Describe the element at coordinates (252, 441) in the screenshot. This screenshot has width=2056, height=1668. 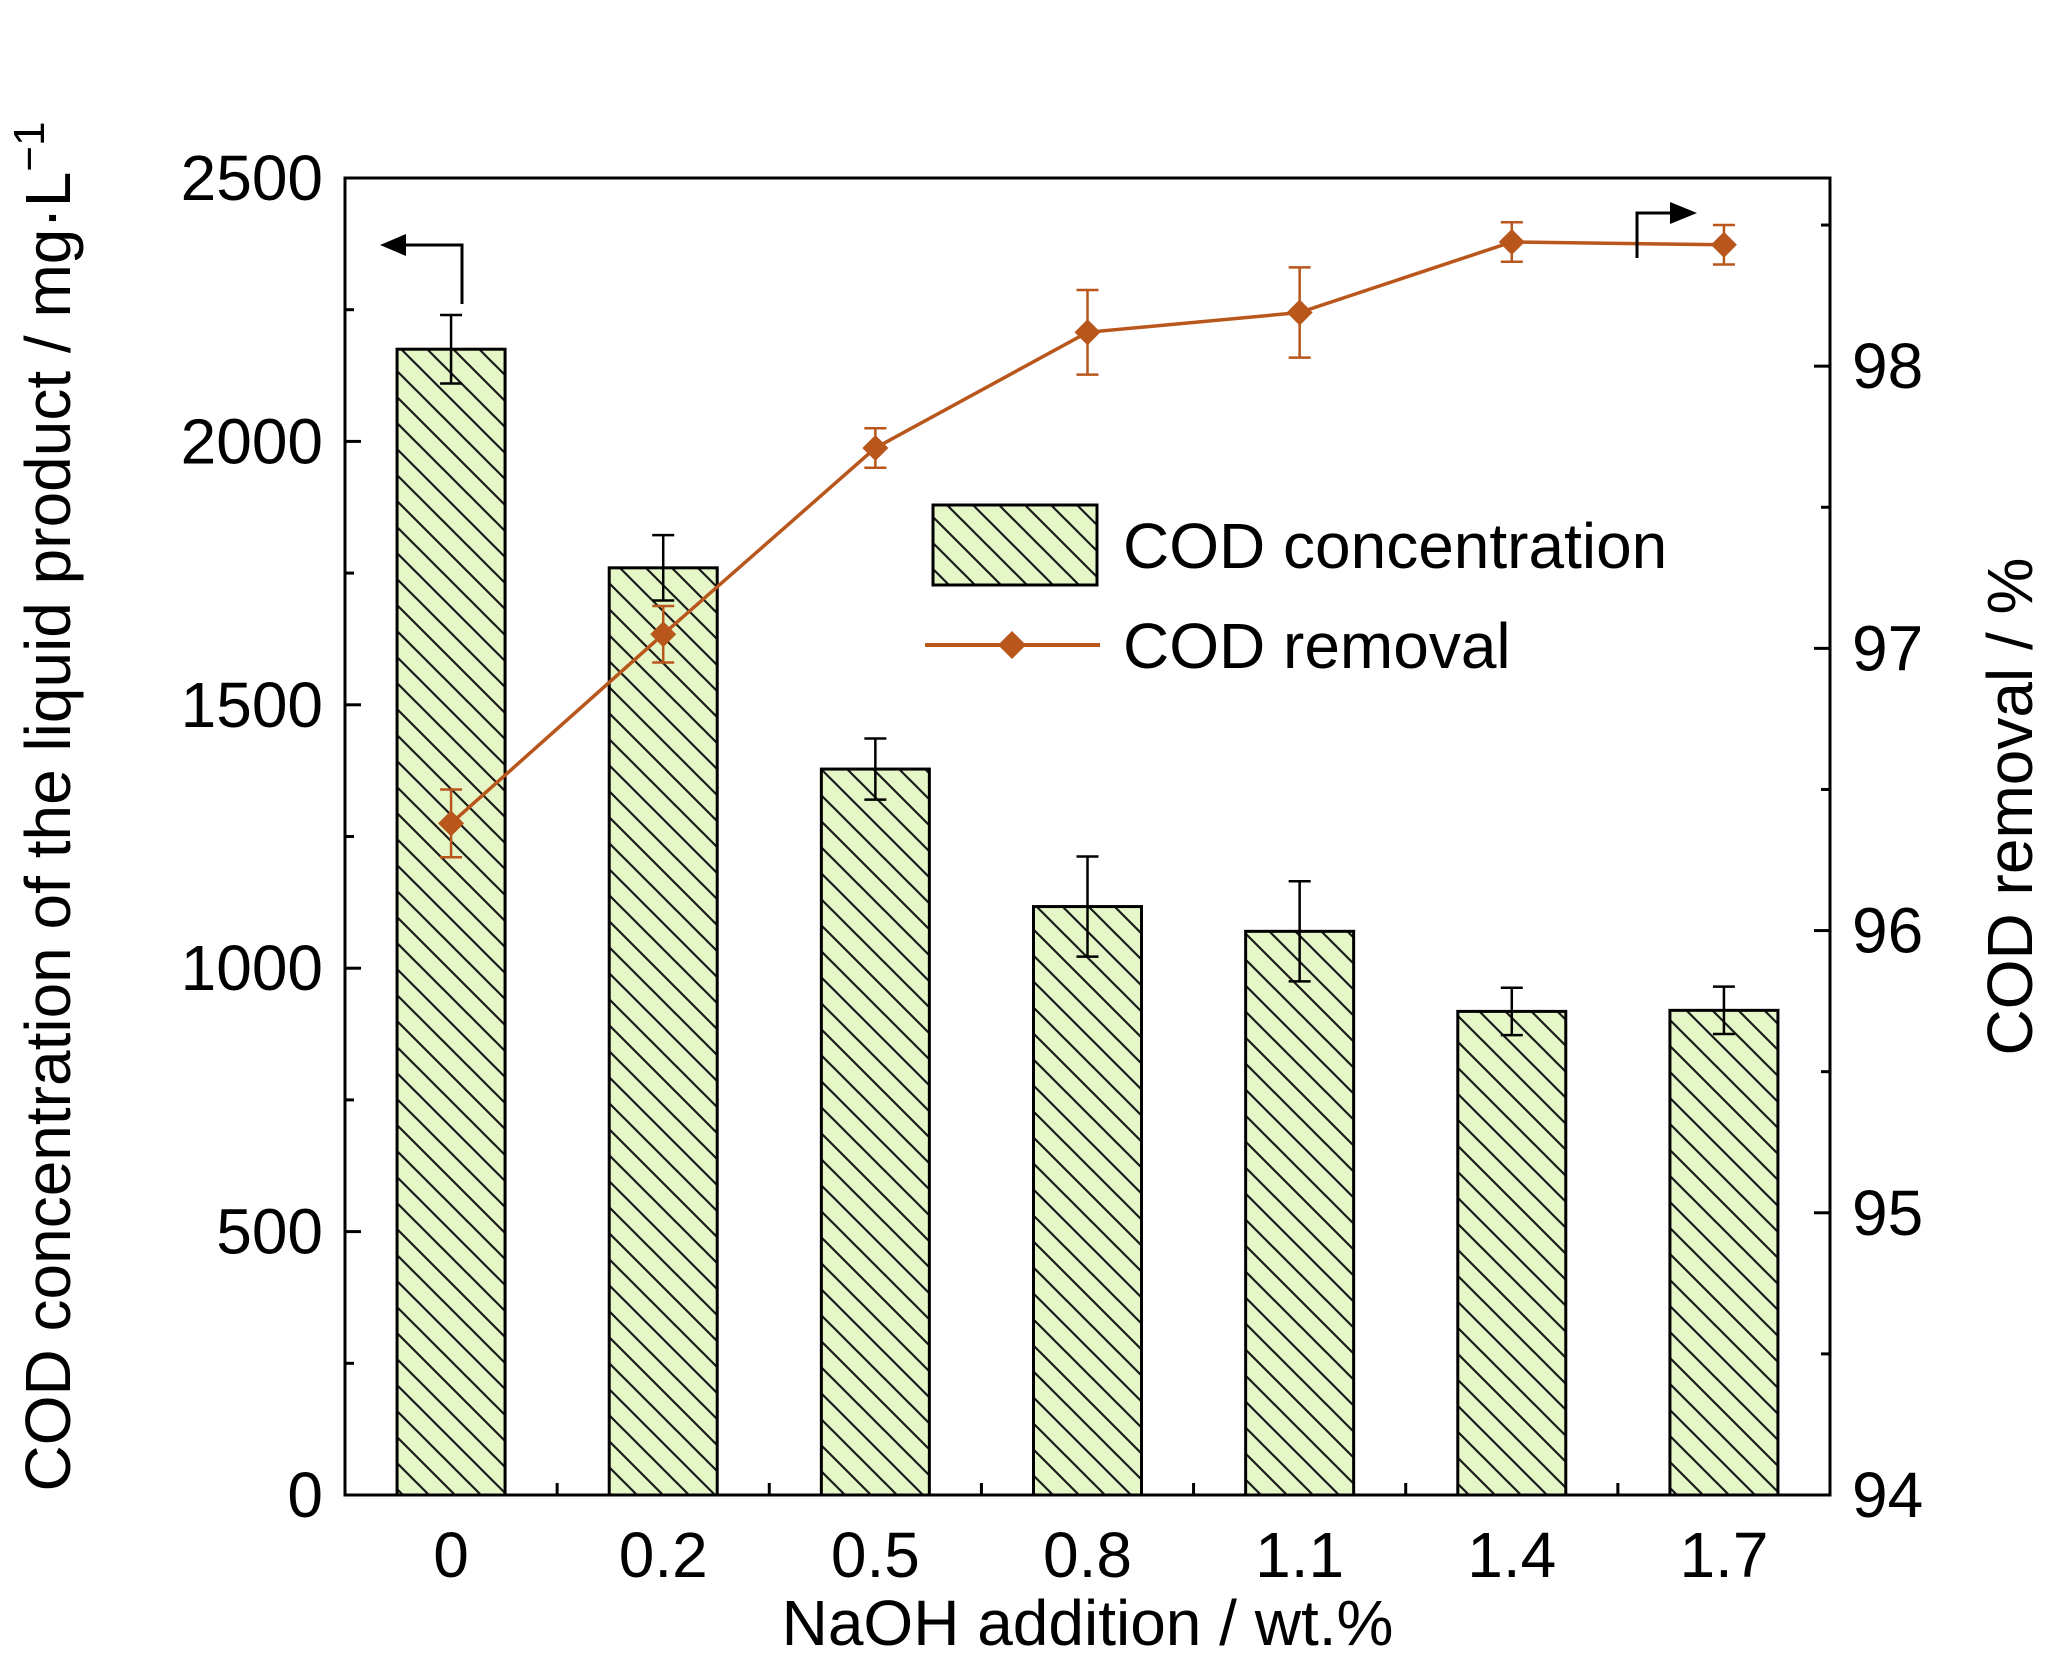
I see `left-y-tick-label: 2000` at that location.